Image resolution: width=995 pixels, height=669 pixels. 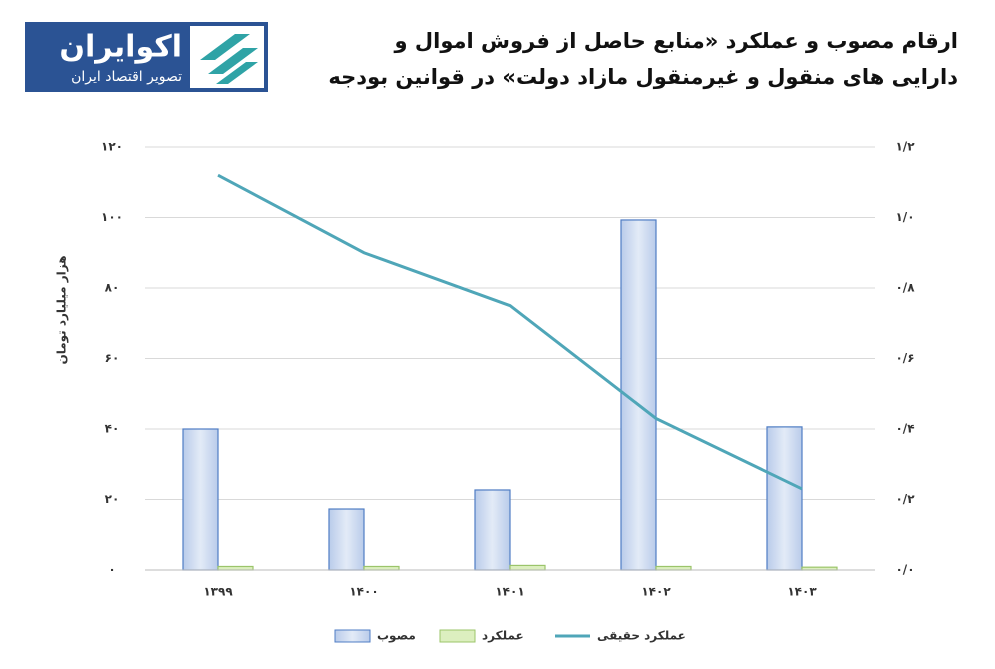 I want to click on y2-tick-label: ۰/۰, so click(x=904, y=570).